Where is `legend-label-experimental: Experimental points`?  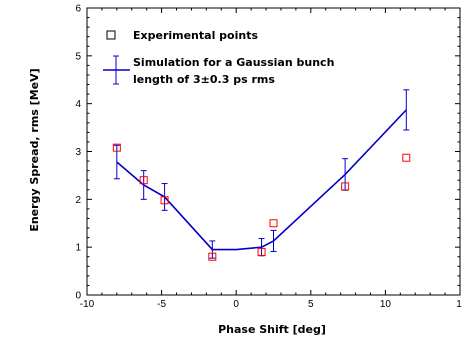
legend-label-experimental: Experimental points is located at coordinates (195, 35).